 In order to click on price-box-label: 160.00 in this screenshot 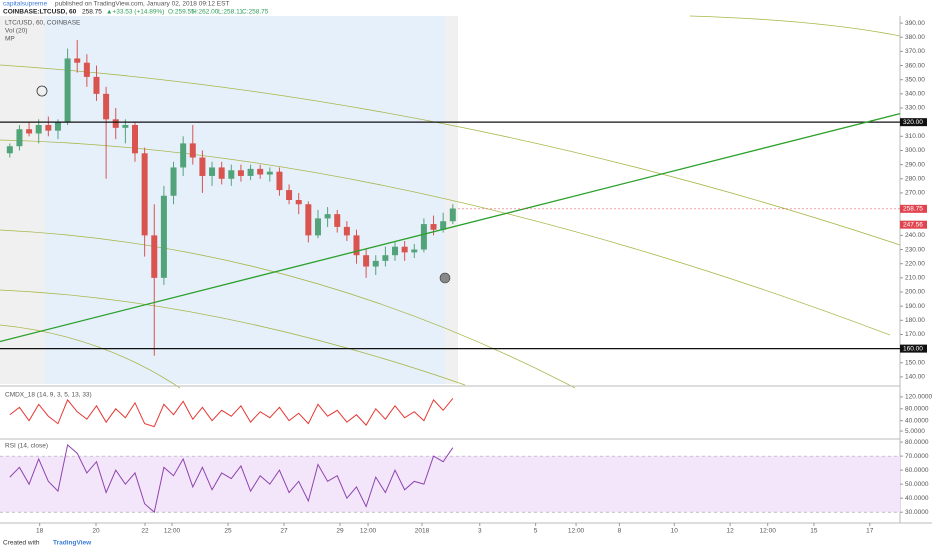, I will do `click(913, 348)`.